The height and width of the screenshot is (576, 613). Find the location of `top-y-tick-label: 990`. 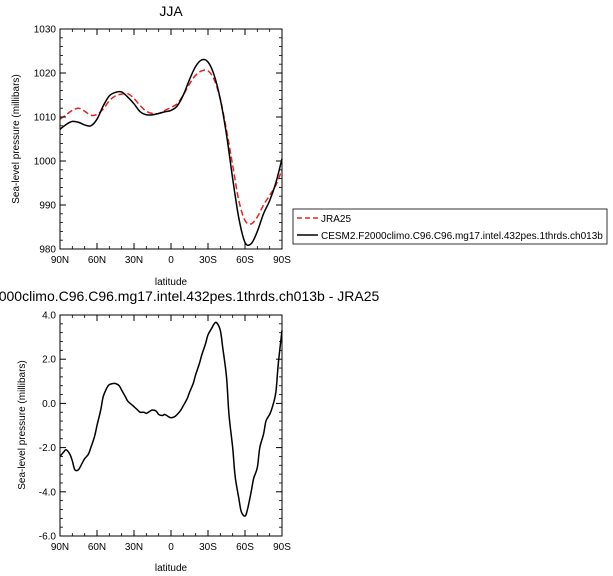

top-y-tick-label: 990 is located at coordinates (47, 206).